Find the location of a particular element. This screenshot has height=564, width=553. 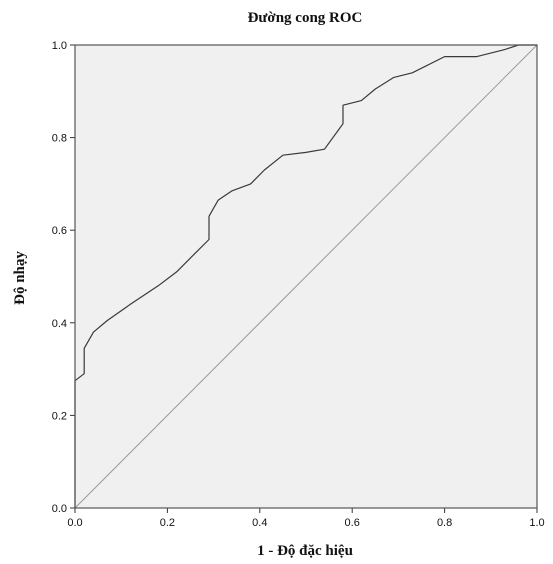

y-tick-label: 0.2 is located at coordinates (59, 416).